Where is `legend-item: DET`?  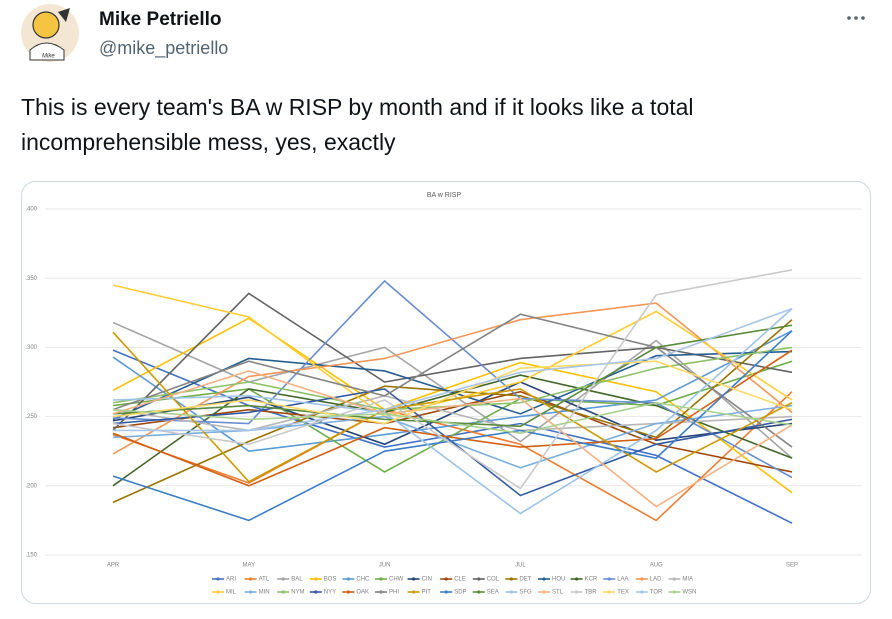 legend-item: DET is located at coordinates (518, 580).